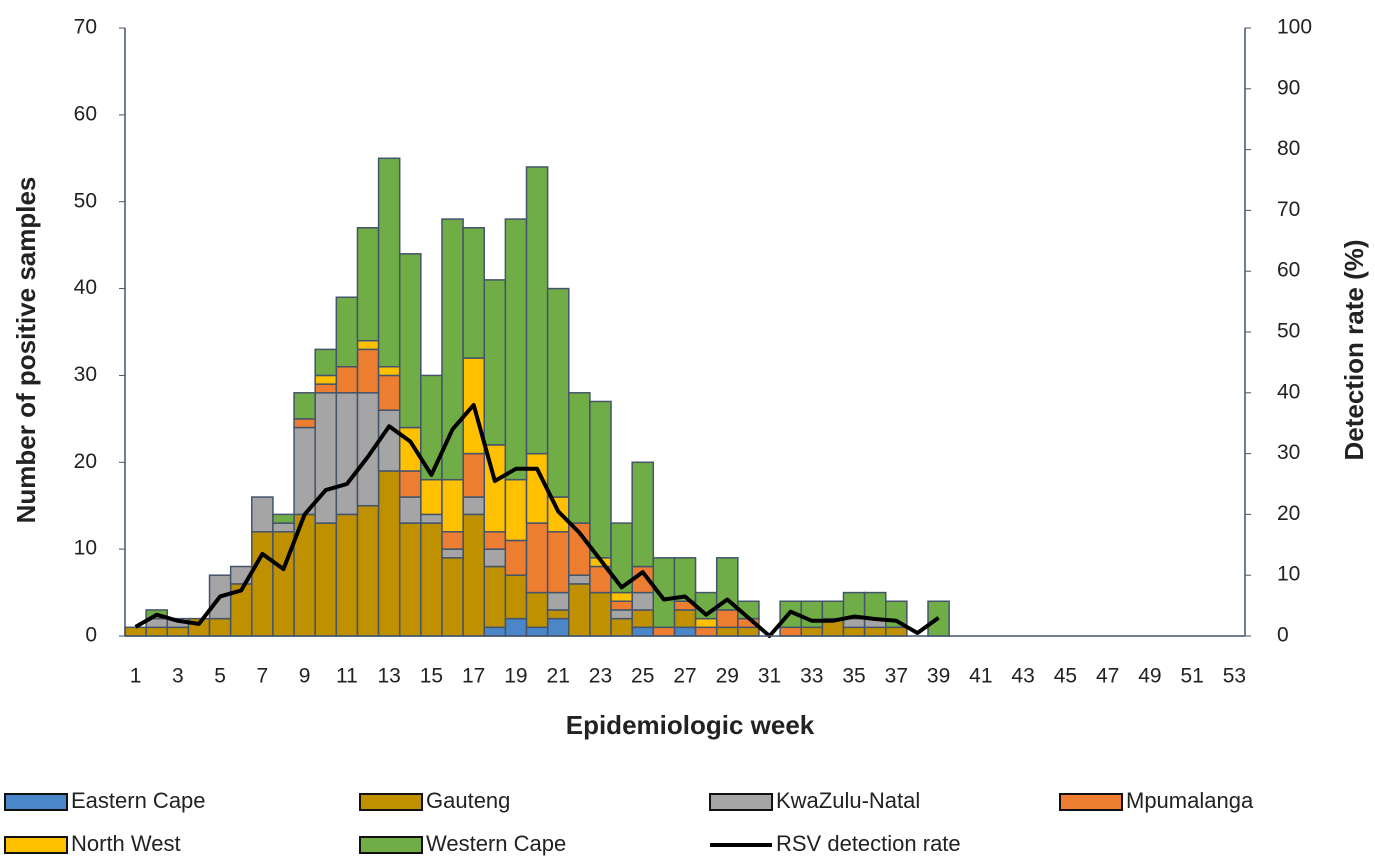  I want to click on y-tick-label: 70, so click(85, 27).